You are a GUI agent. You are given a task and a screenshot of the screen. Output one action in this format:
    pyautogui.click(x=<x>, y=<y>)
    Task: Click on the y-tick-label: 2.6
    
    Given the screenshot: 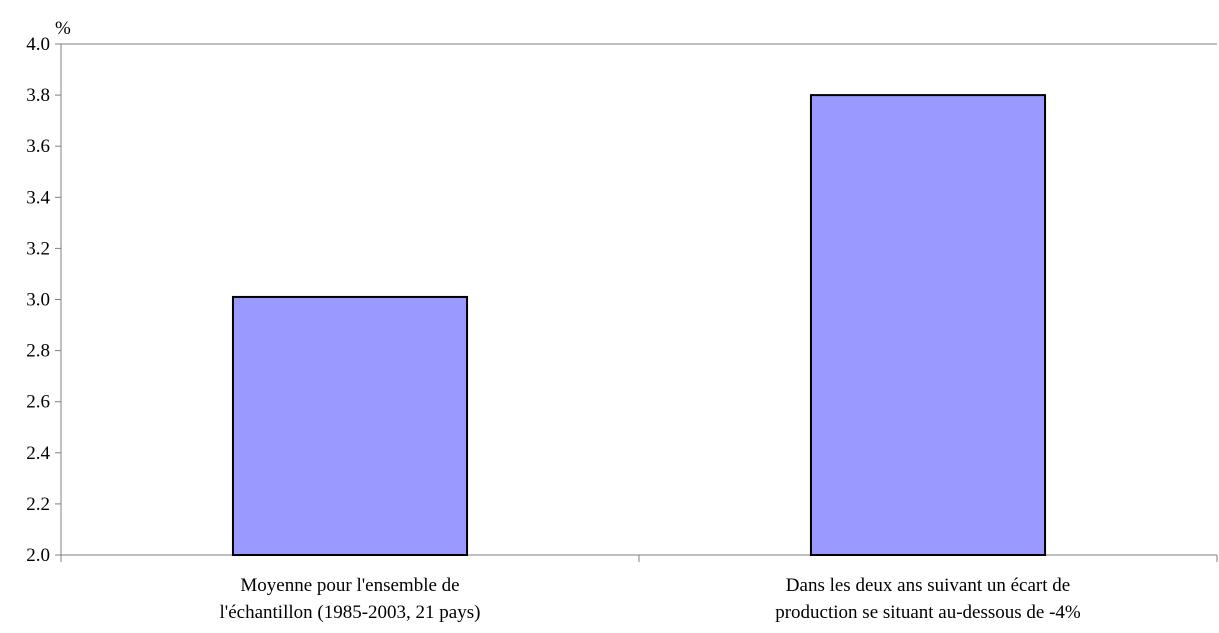 What is the action you would take?
    pyautogui.click(x=38, y=402)
    